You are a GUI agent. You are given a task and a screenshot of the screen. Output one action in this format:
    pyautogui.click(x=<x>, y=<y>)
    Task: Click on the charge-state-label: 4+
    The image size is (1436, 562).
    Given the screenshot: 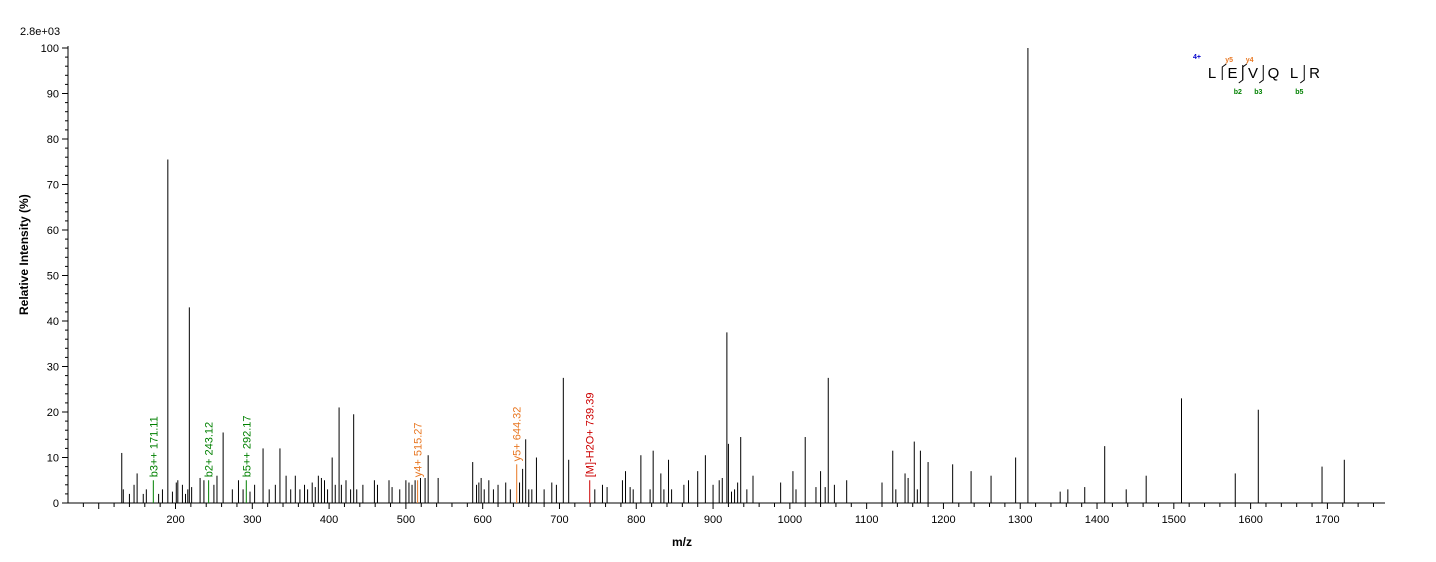 What is the action you would take?
    pyautogui.click(x=1197, y=57)
    